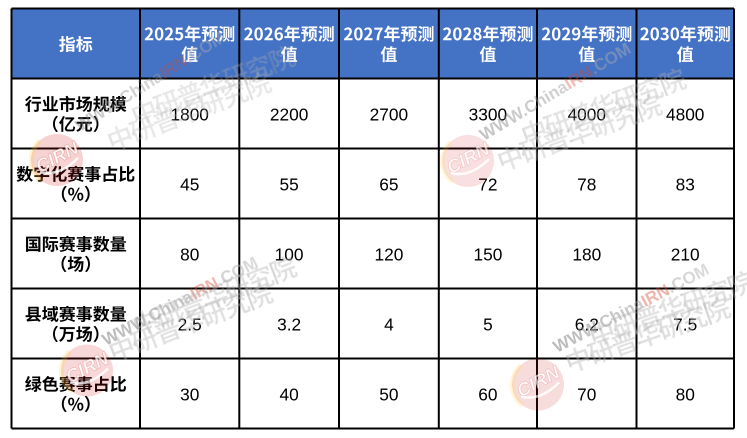 Image resolution: width=747 pixels, height=438 pixels. I want to click on svg-text: 30, so click(189, 395).